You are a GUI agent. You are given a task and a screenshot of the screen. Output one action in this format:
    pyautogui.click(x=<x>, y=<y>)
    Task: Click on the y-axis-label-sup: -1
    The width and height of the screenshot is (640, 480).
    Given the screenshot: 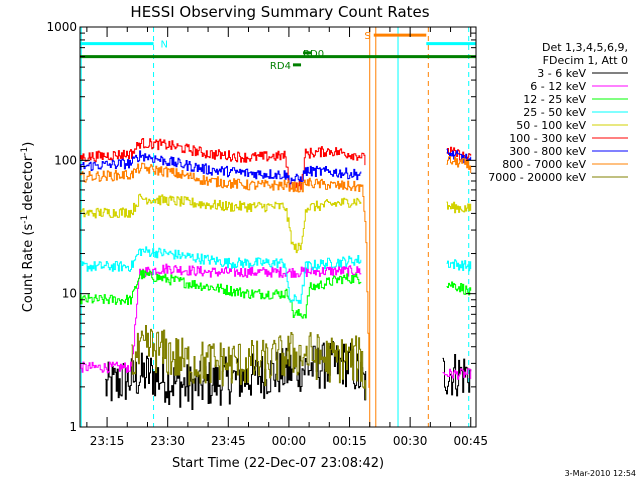 What is the action you would take?
    pyautogui.click(x=25, y=219)
    